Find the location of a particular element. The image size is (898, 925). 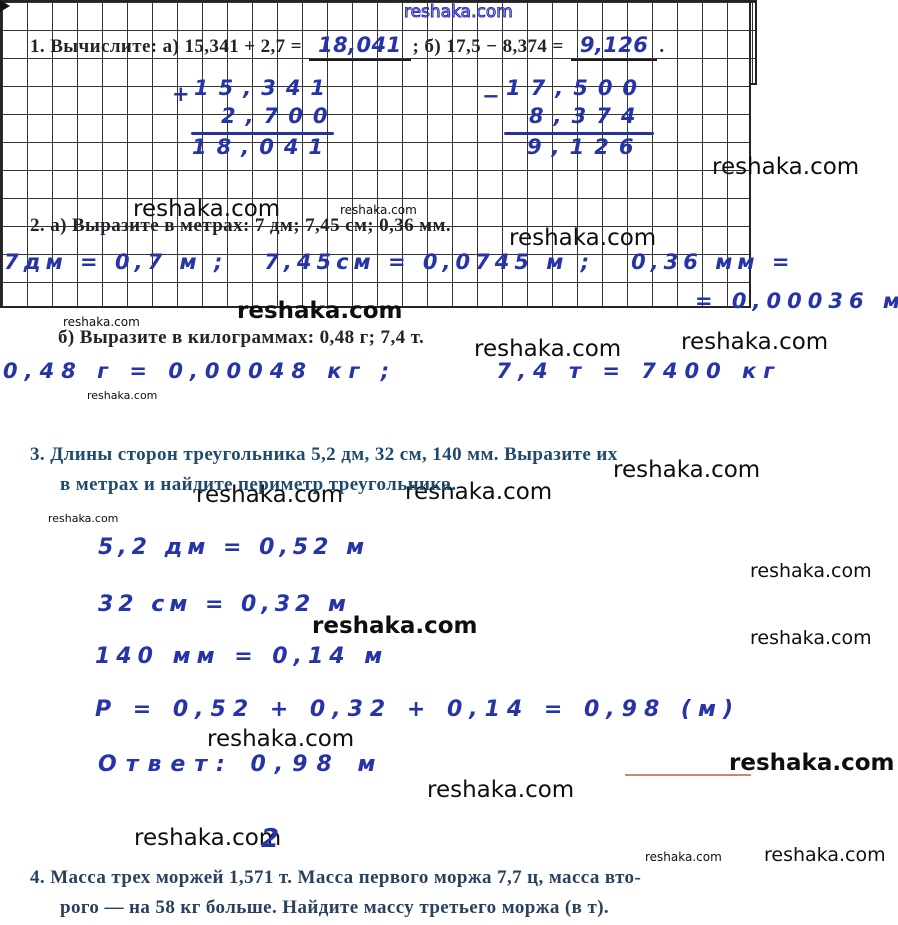

subtraction-row-2: 8,374 is located at coordinates (587, 116).